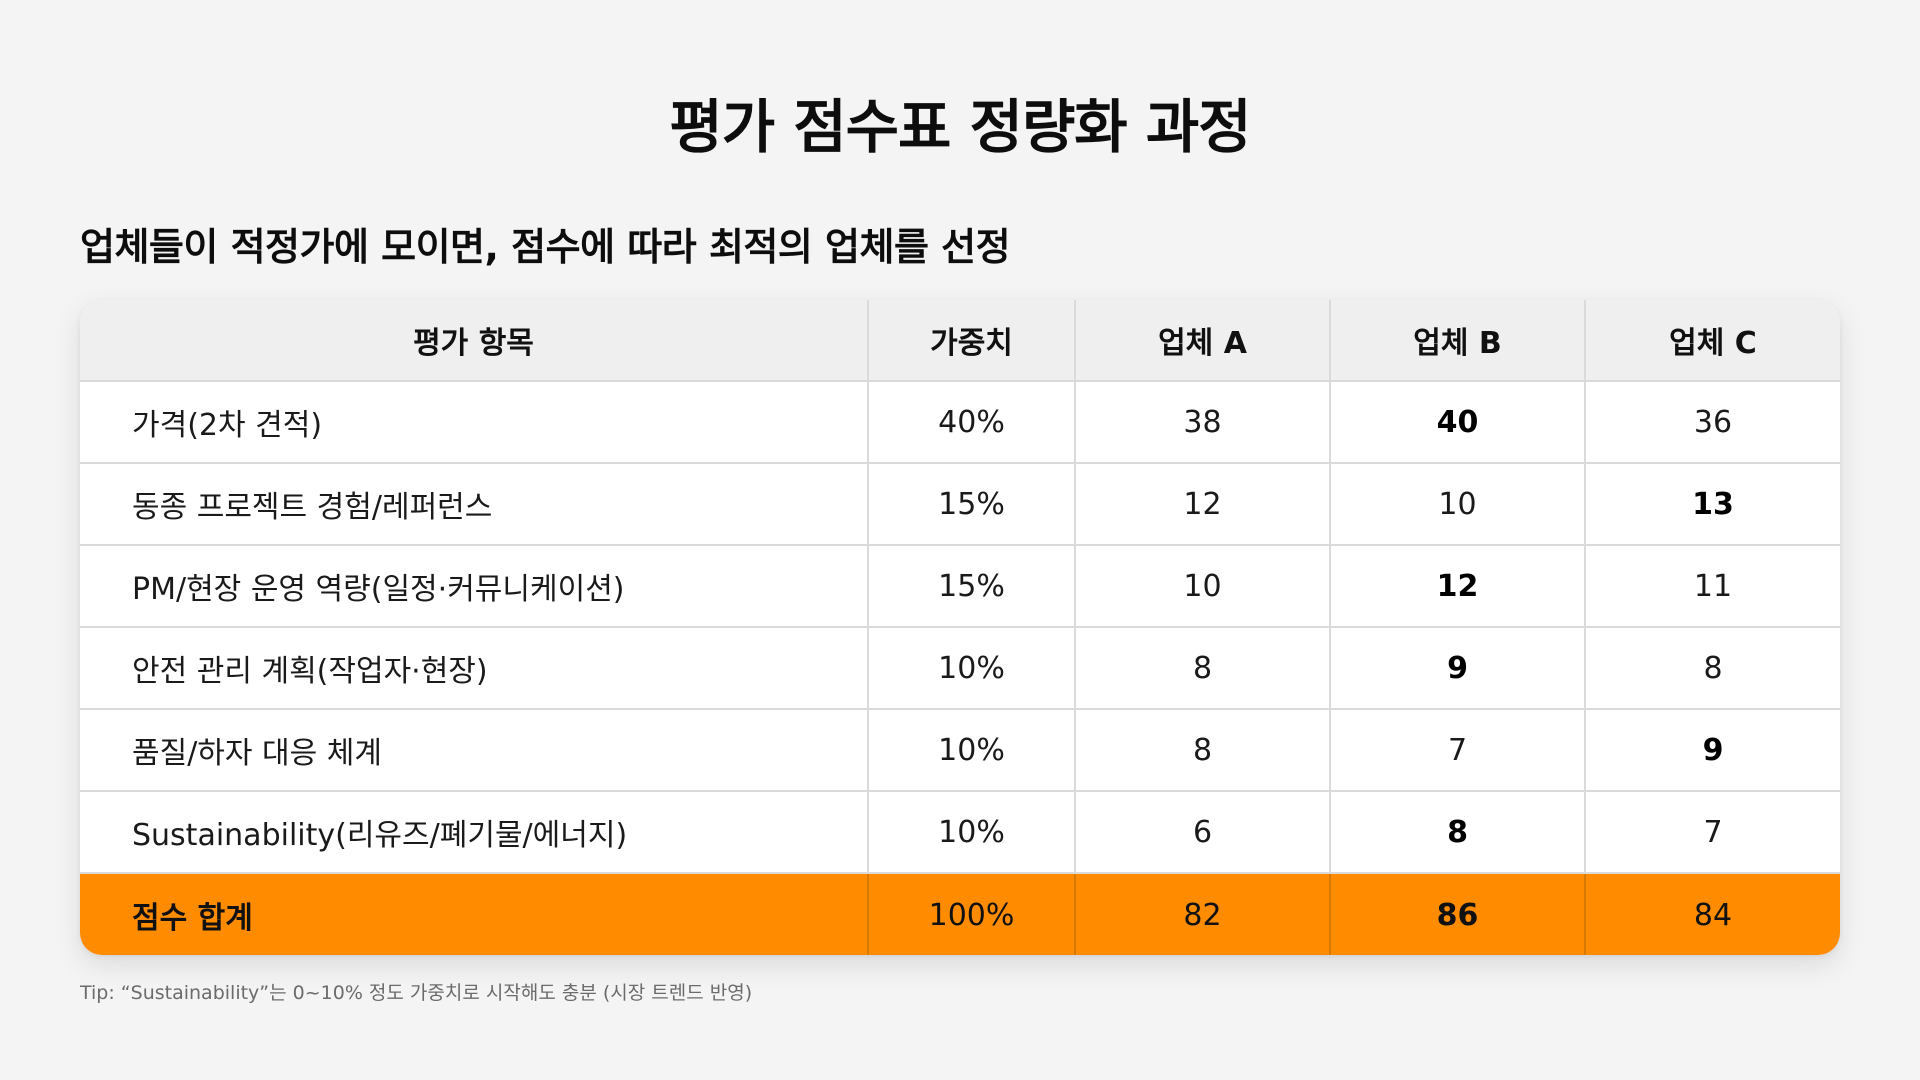 The image size is (1920, 1080). Describe the element at coordinates (972, 422) in the screenshot. I see `row-weight: 40%` at that location.